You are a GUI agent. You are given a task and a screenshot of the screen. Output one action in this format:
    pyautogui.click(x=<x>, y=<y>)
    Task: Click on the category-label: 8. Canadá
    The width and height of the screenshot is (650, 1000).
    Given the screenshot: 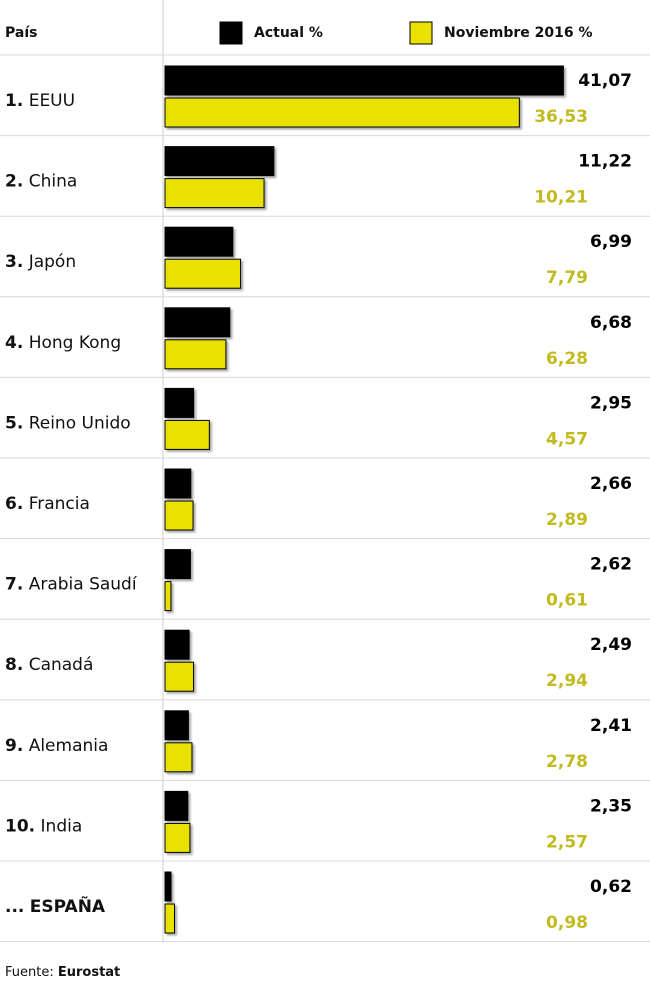 What is the action you would take?
    pyautogui.click(x=49, y=665)
    